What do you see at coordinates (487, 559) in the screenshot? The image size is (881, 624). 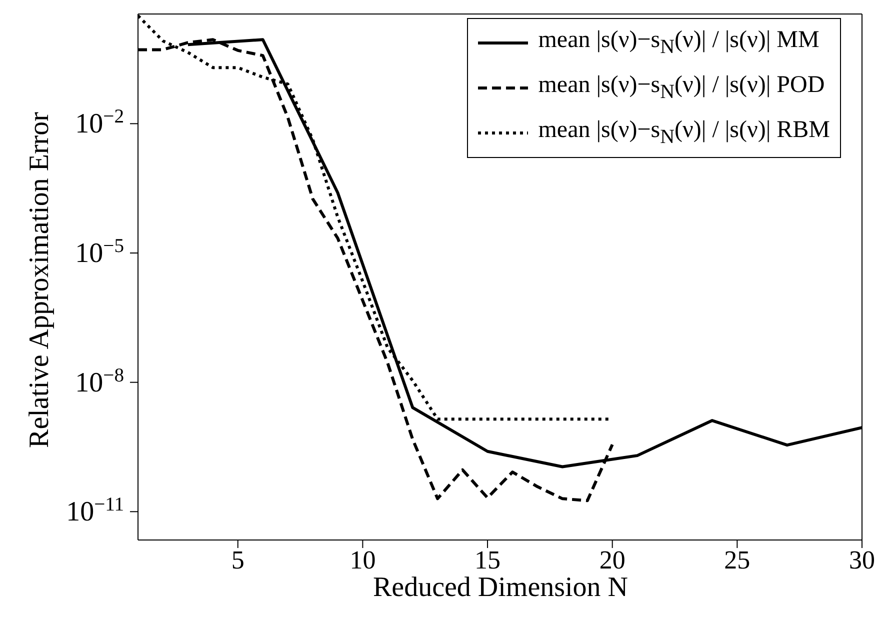 I see `x-tick-label: 15` at bounding box center [487, 559].